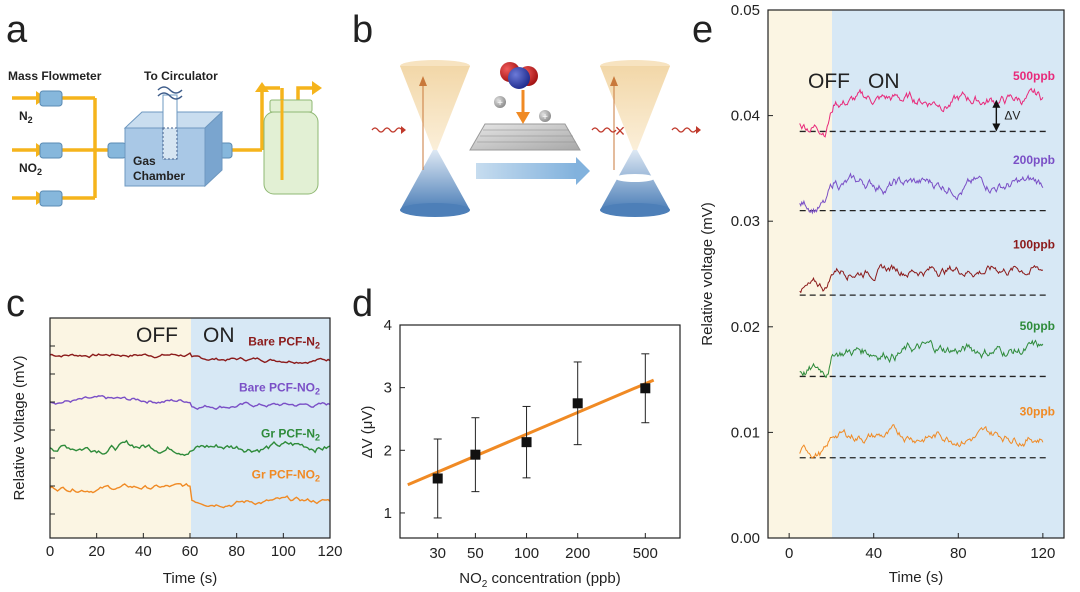 The width and height of the screenshot is (1080, 592). Describe the element at coordinates (829, 81) in the screenshot. I see `e-off-label: OFF` at that location.